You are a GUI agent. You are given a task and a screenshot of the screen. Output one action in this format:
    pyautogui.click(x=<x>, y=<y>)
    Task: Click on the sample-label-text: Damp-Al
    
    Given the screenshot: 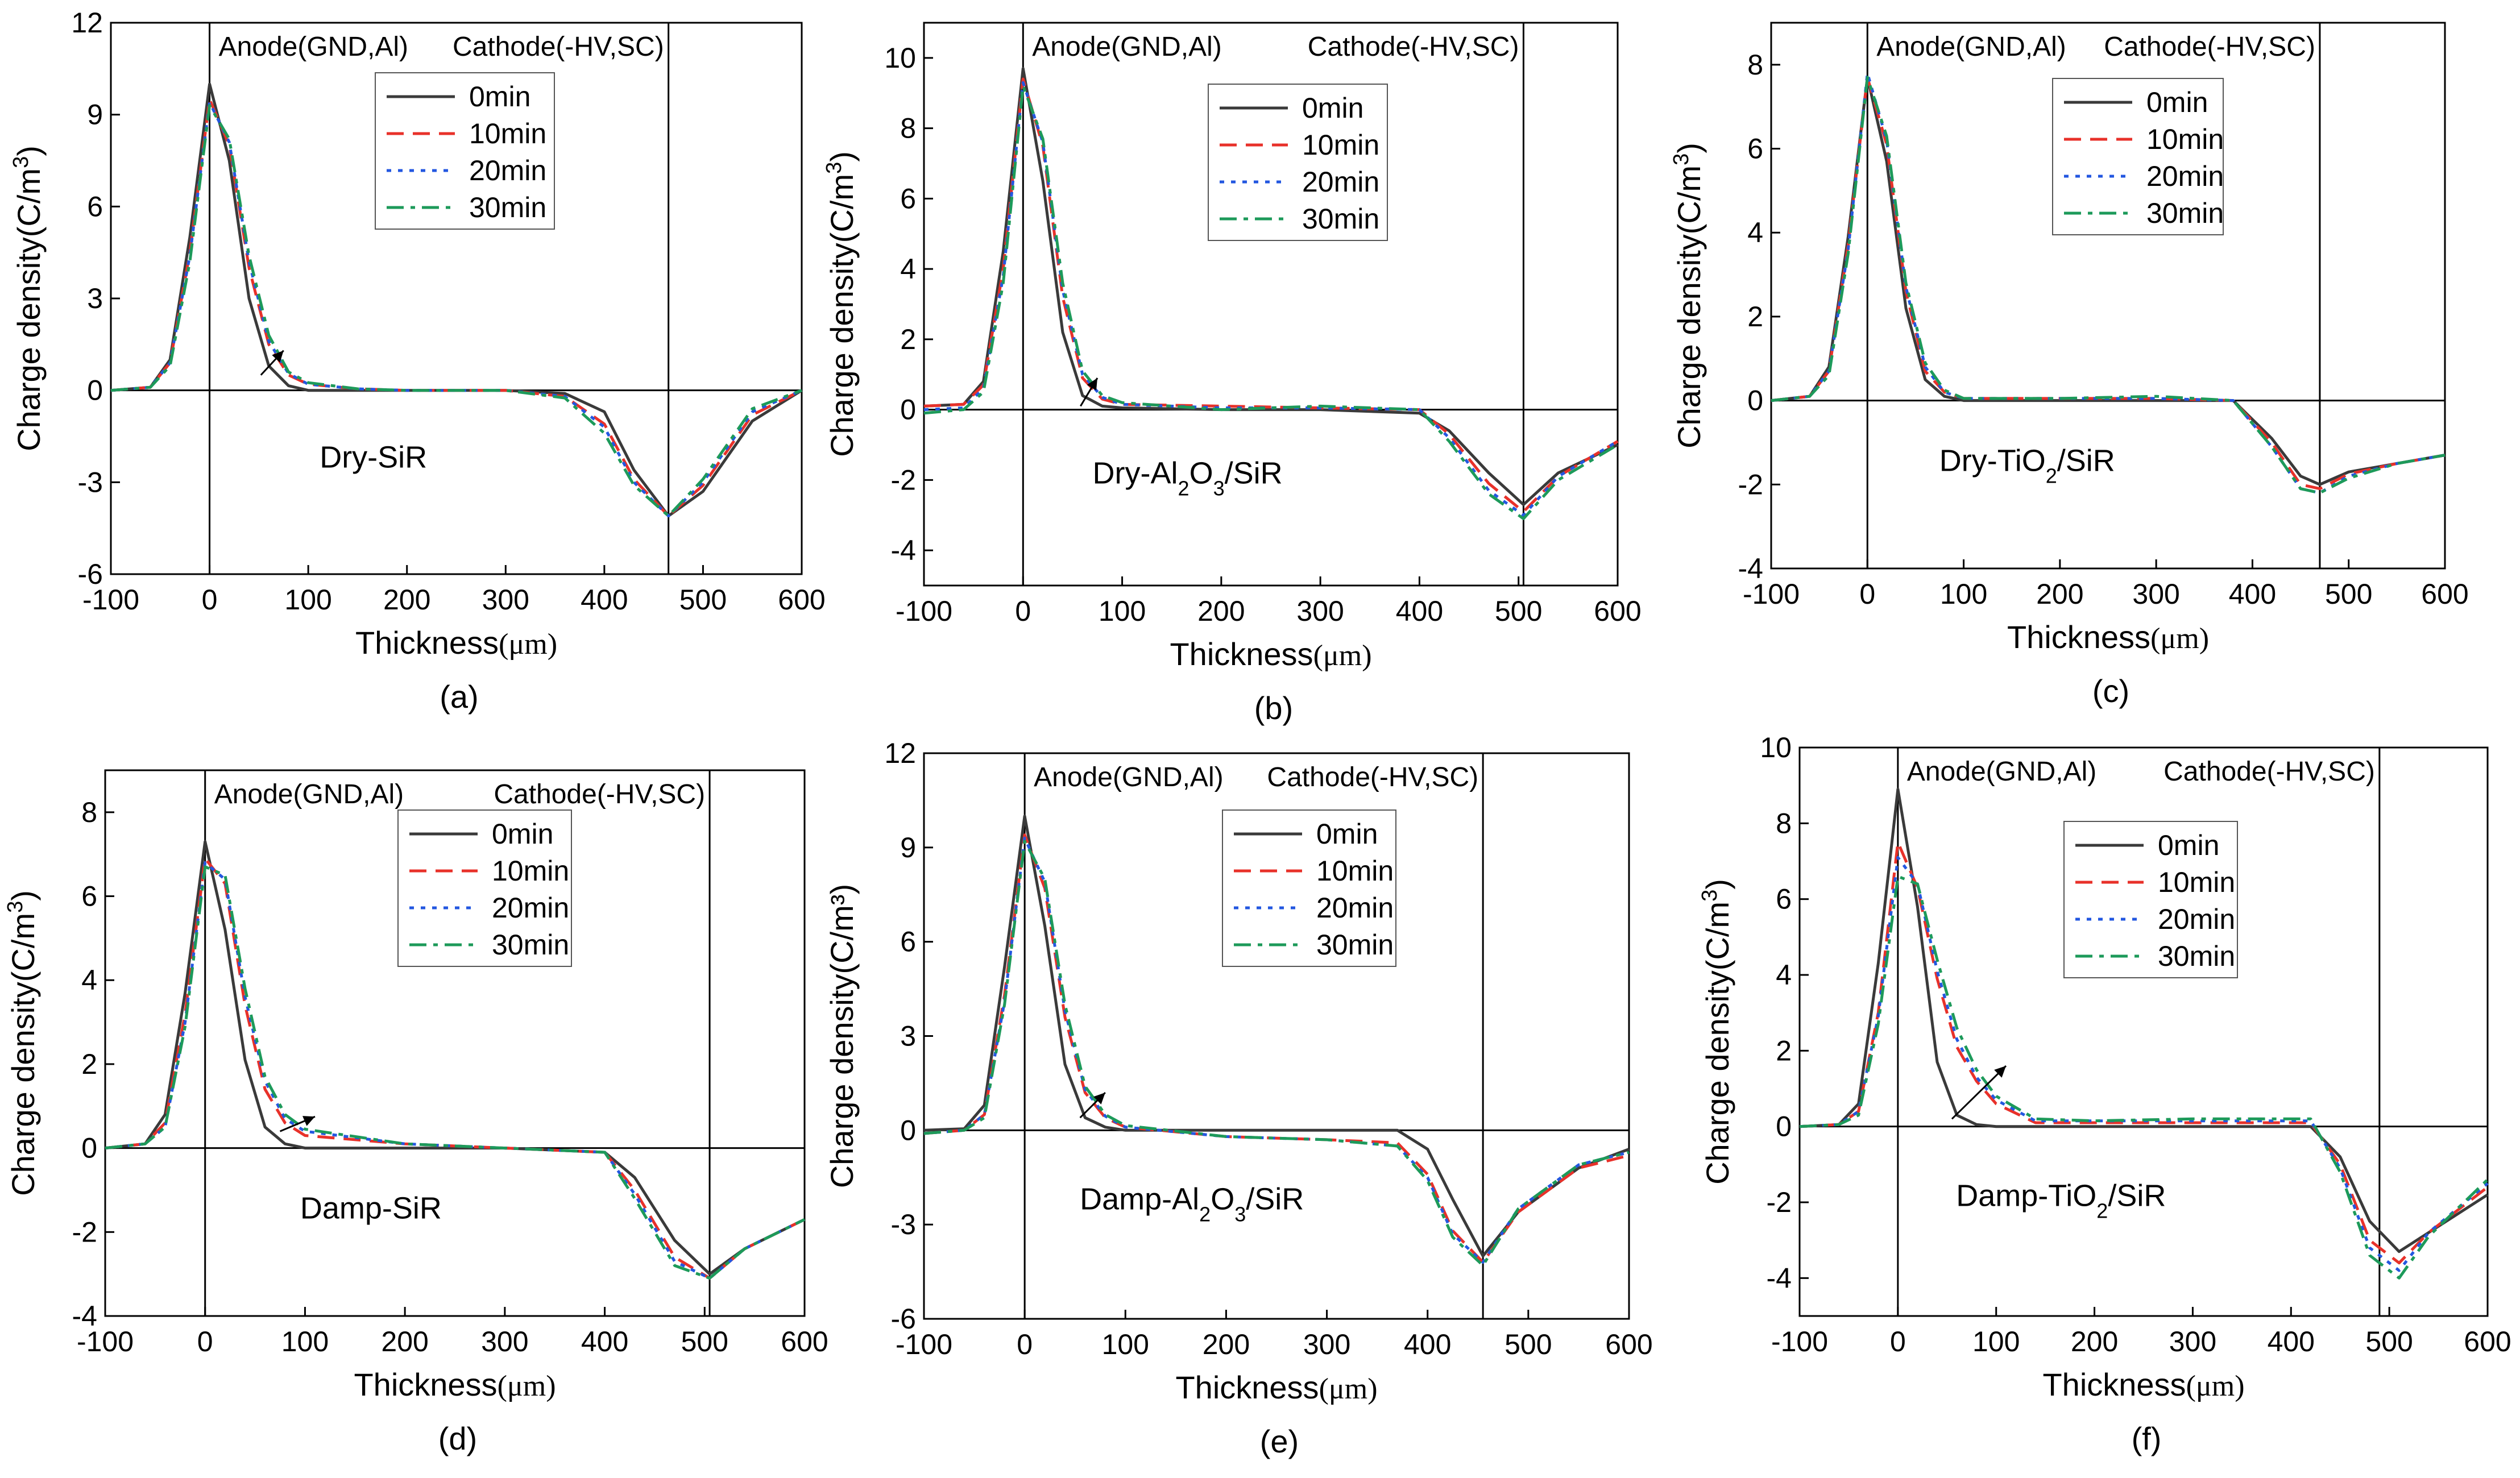 What is the action you would take?
    pyautogui.click(x=1139, y=1199)
    